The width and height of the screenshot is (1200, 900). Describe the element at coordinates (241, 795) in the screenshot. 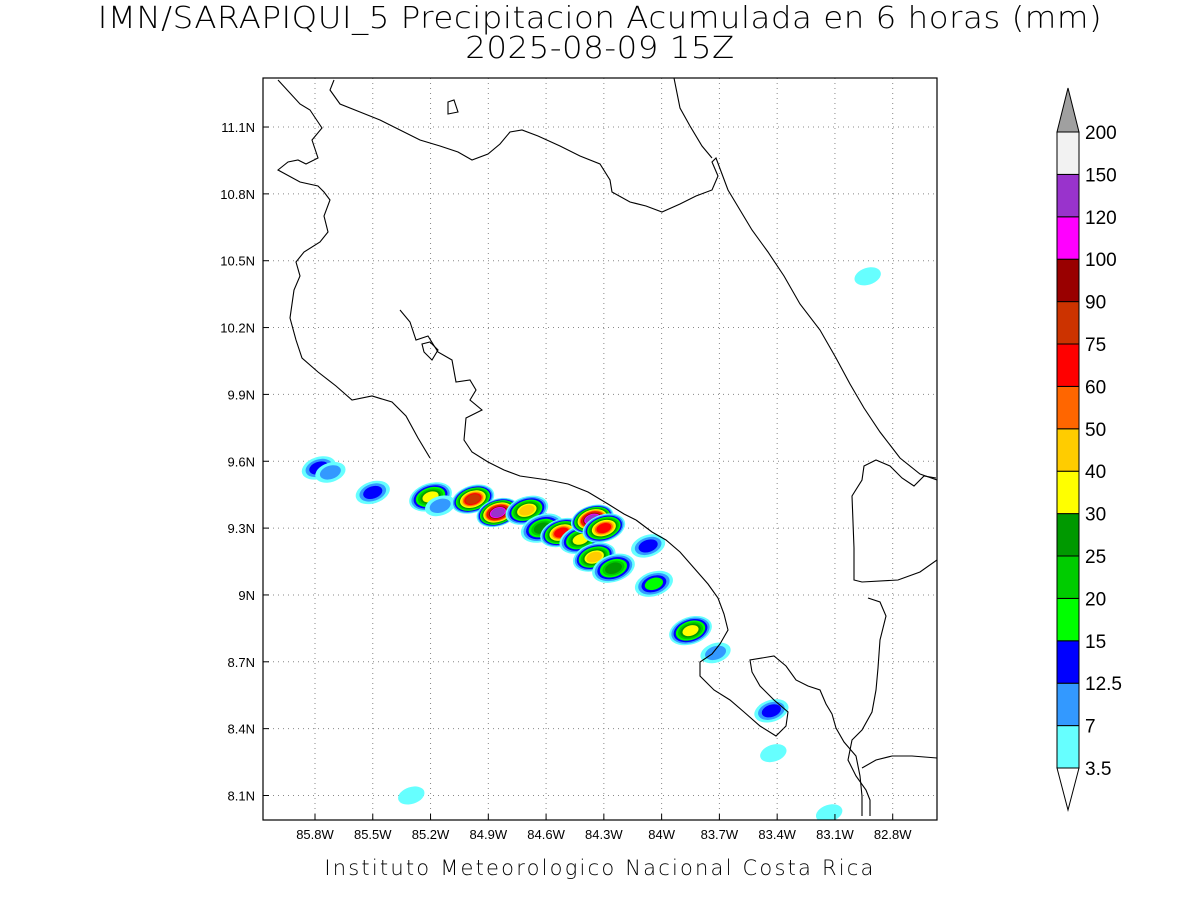

I see `lat-tick-label: 8.1N` at that location.